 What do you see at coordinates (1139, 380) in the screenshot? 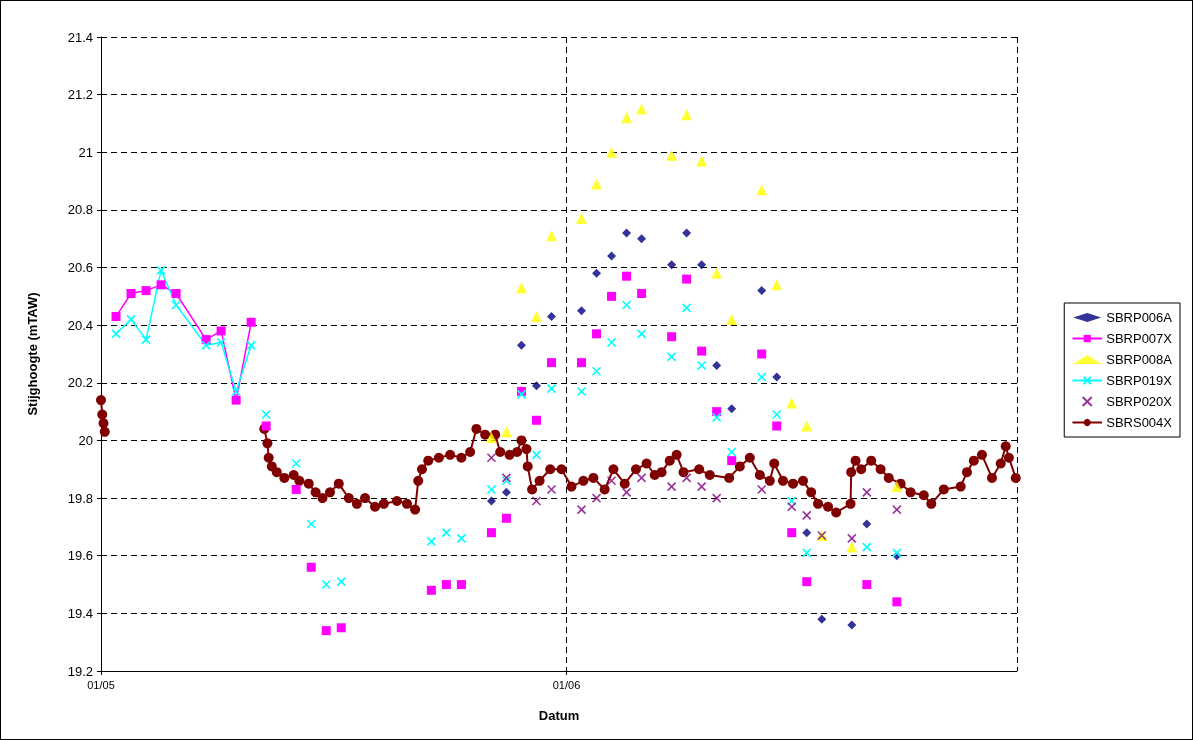
I see `legend-label: SBRP019X` at bounding box center [1139, 380].